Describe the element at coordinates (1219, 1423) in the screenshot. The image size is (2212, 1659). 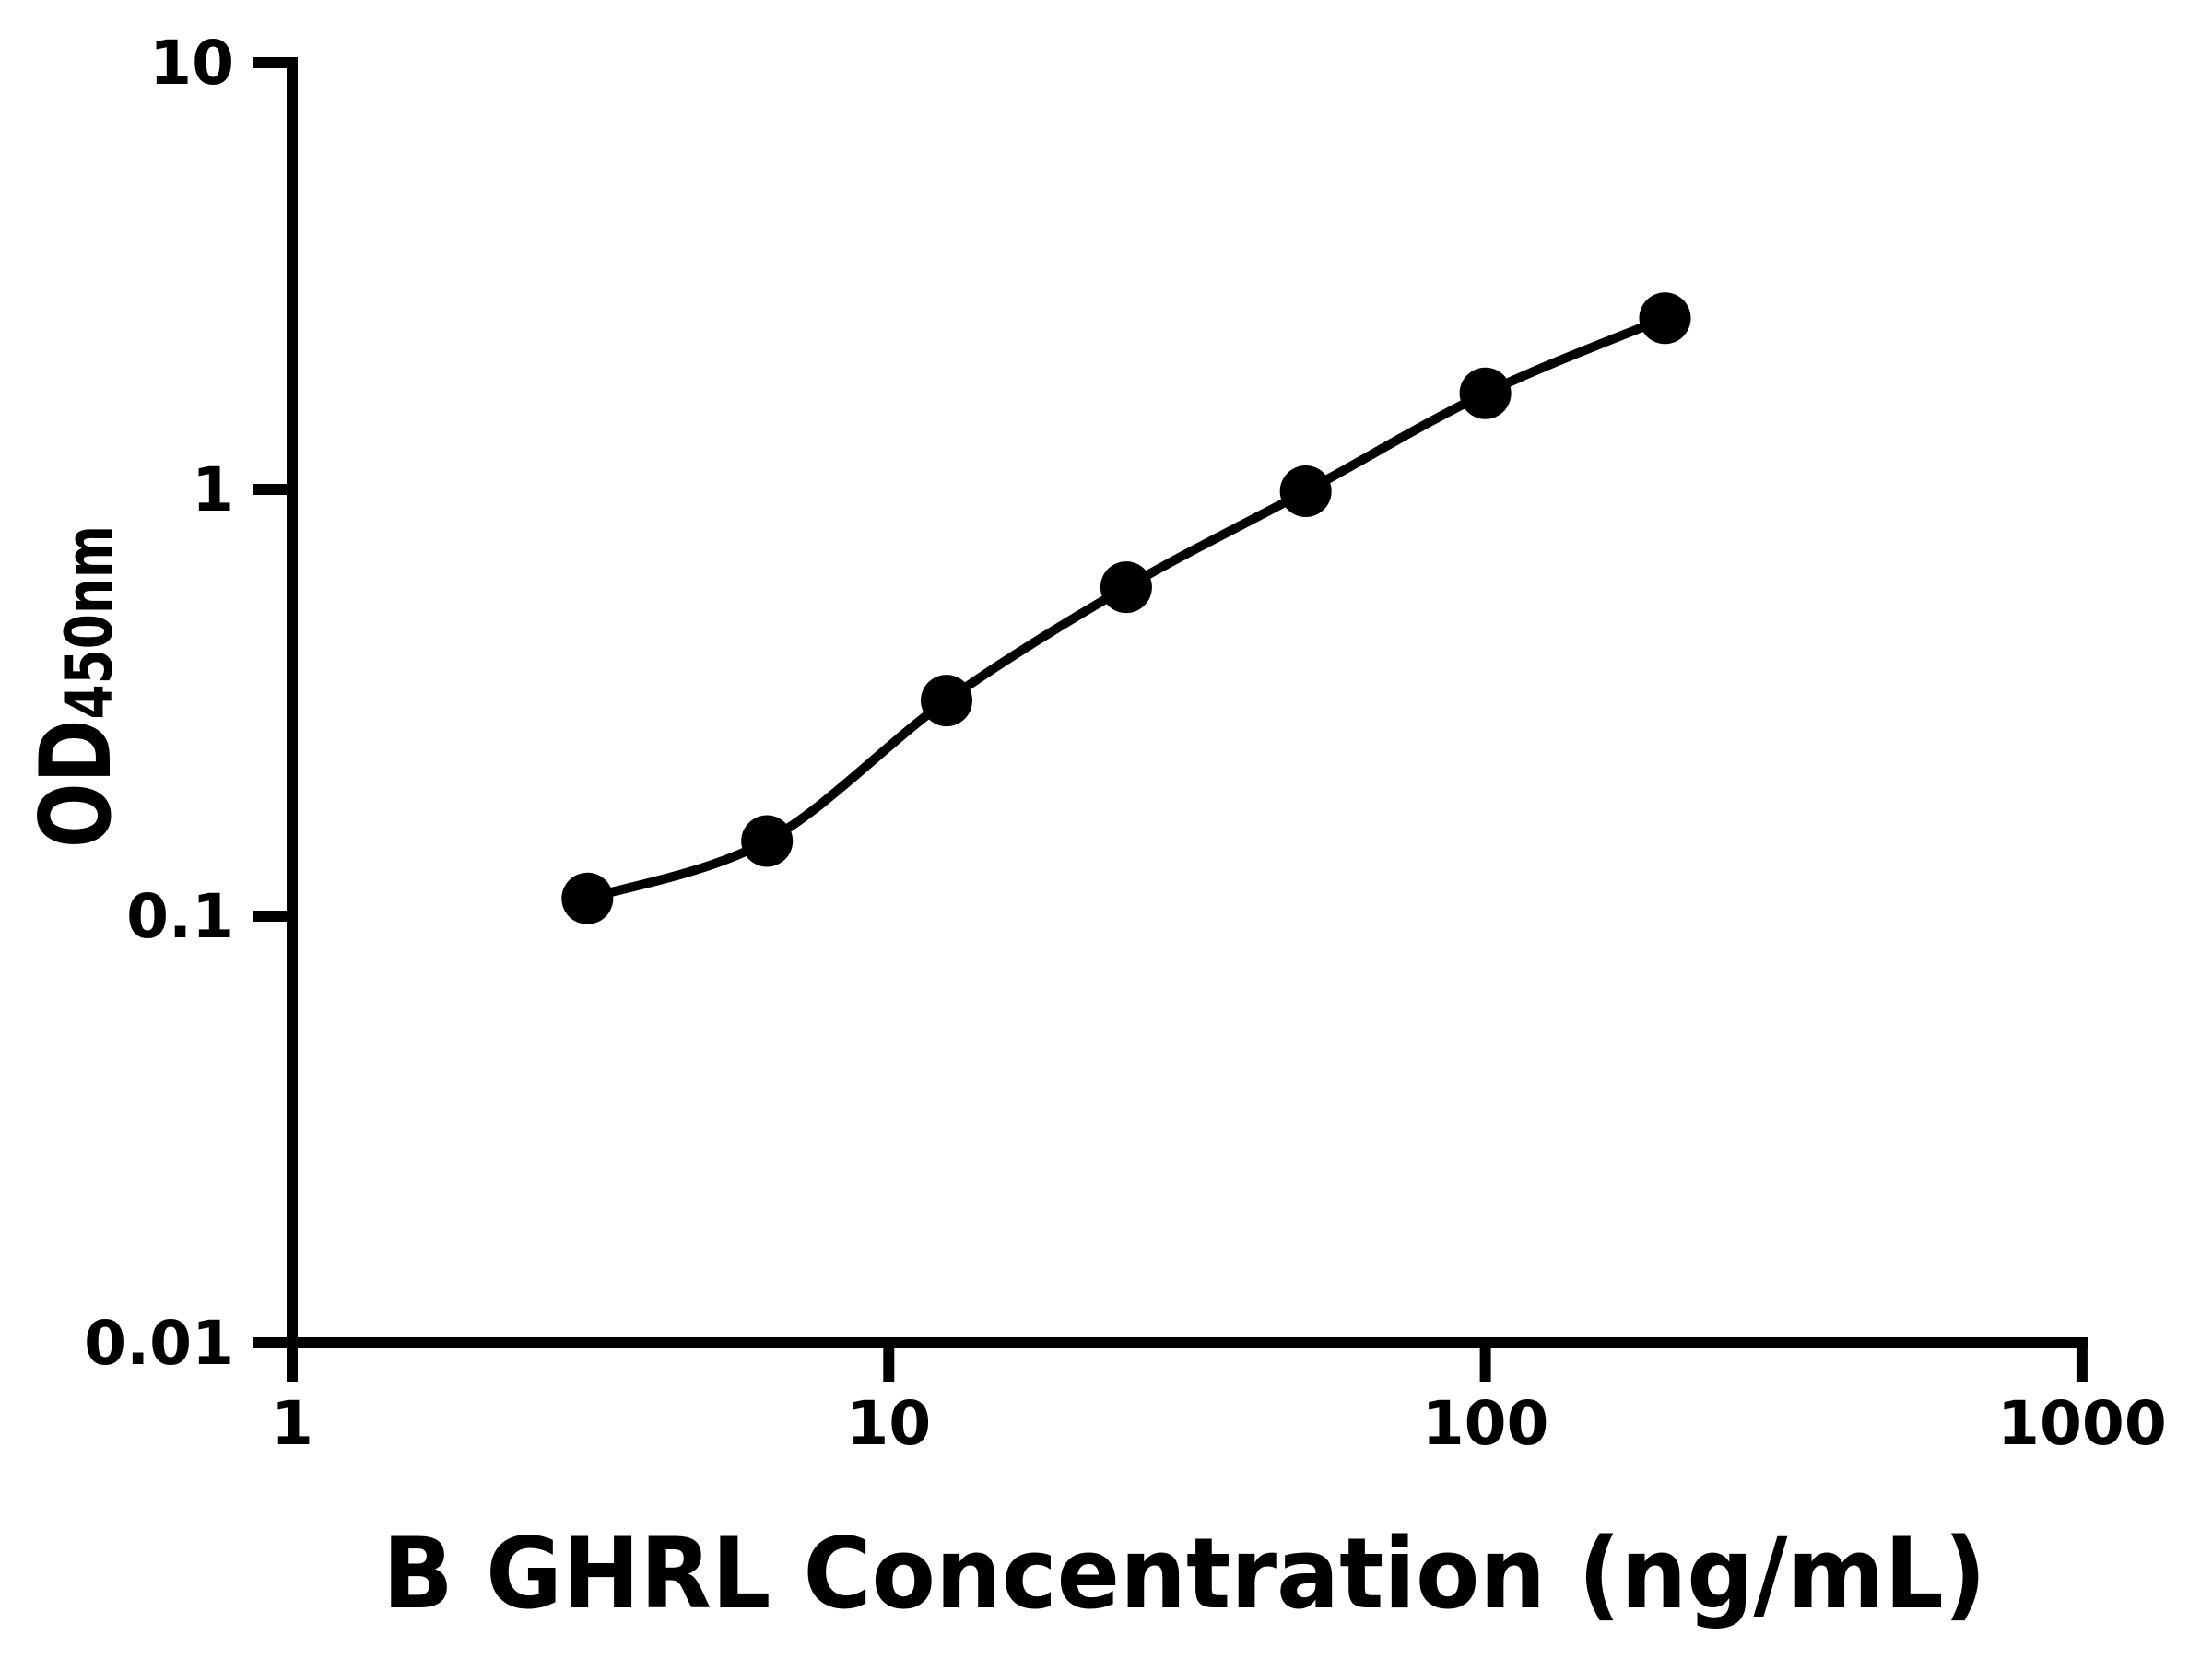
I see `x-axis-tick-labels: 1 10 100 1000` at that location.